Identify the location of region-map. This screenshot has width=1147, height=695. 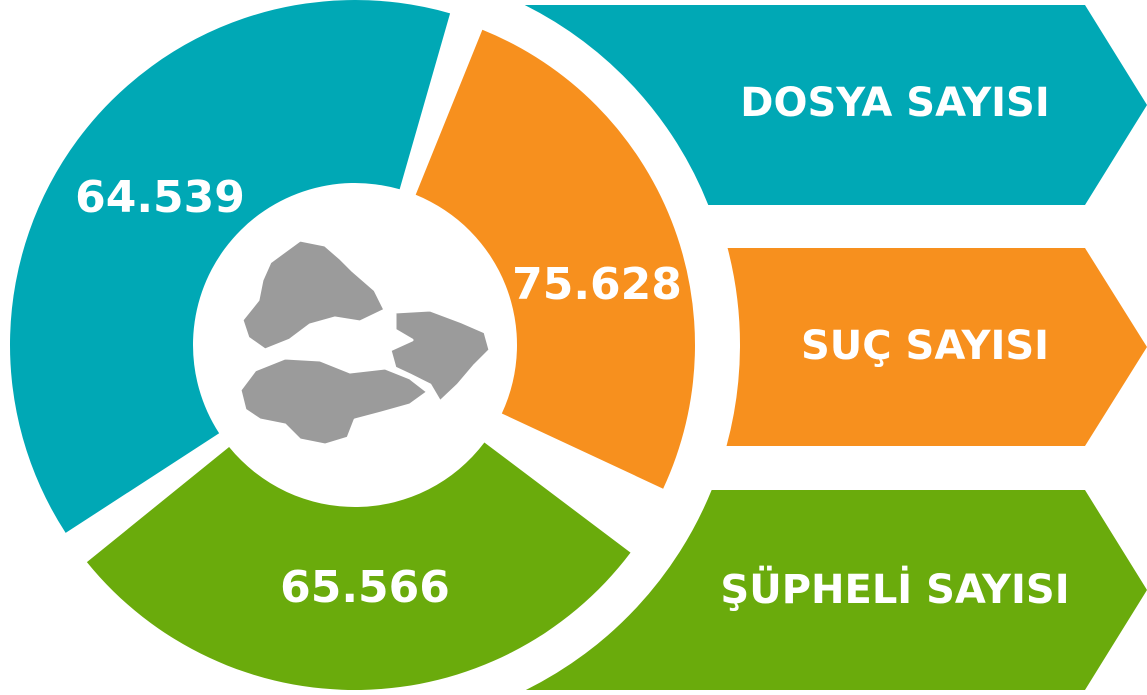
(365, 342).